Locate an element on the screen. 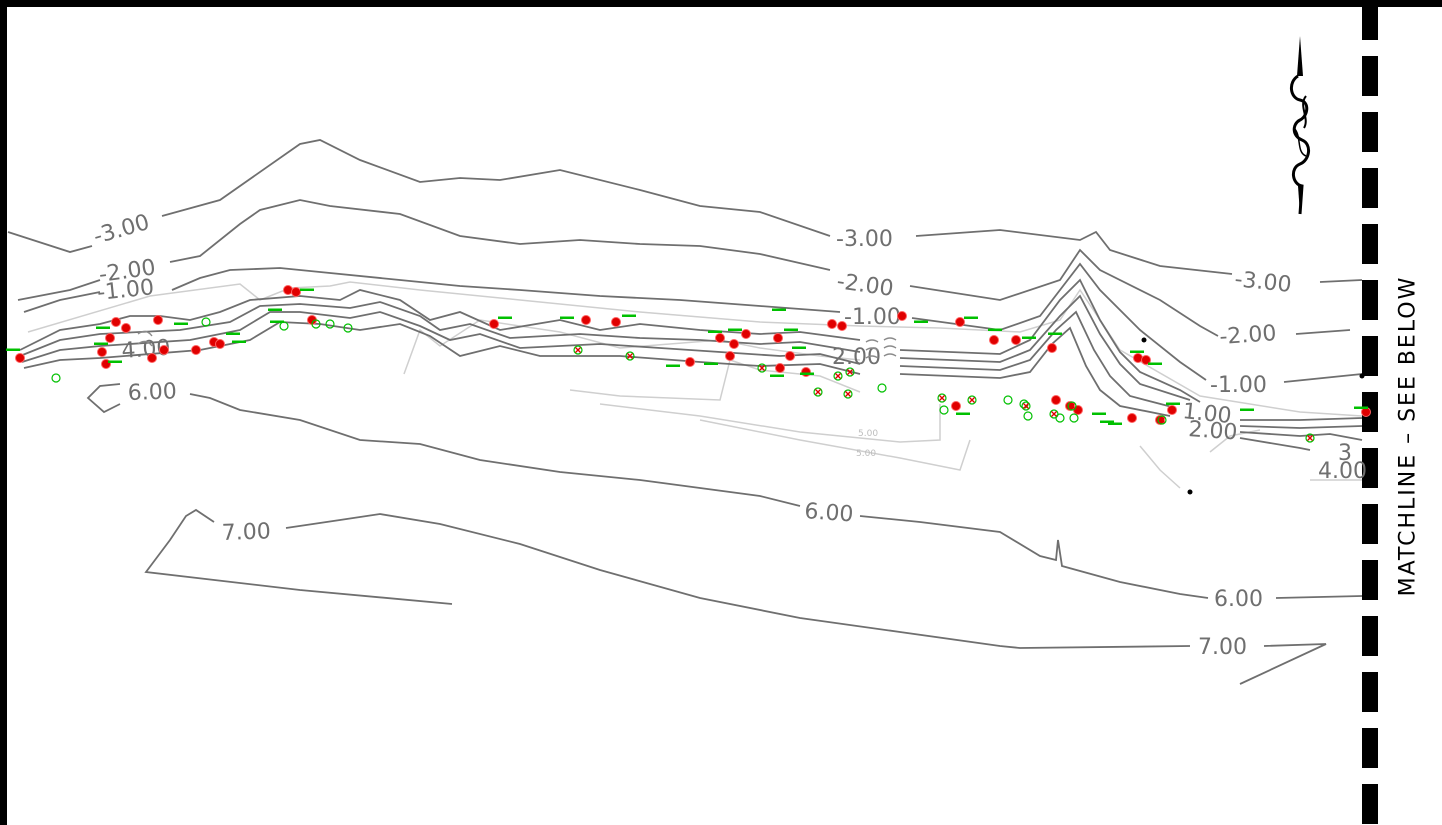  matchline-label: MATCHLINE – SEE BELOW is located at coordinates (1408, 436).